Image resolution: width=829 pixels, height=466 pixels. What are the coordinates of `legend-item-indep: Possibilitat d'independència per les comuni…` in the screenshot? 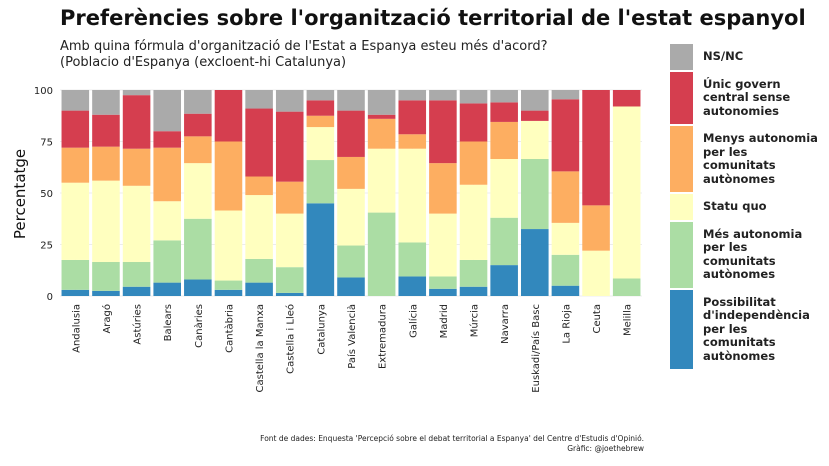 It's located at (749, 329).